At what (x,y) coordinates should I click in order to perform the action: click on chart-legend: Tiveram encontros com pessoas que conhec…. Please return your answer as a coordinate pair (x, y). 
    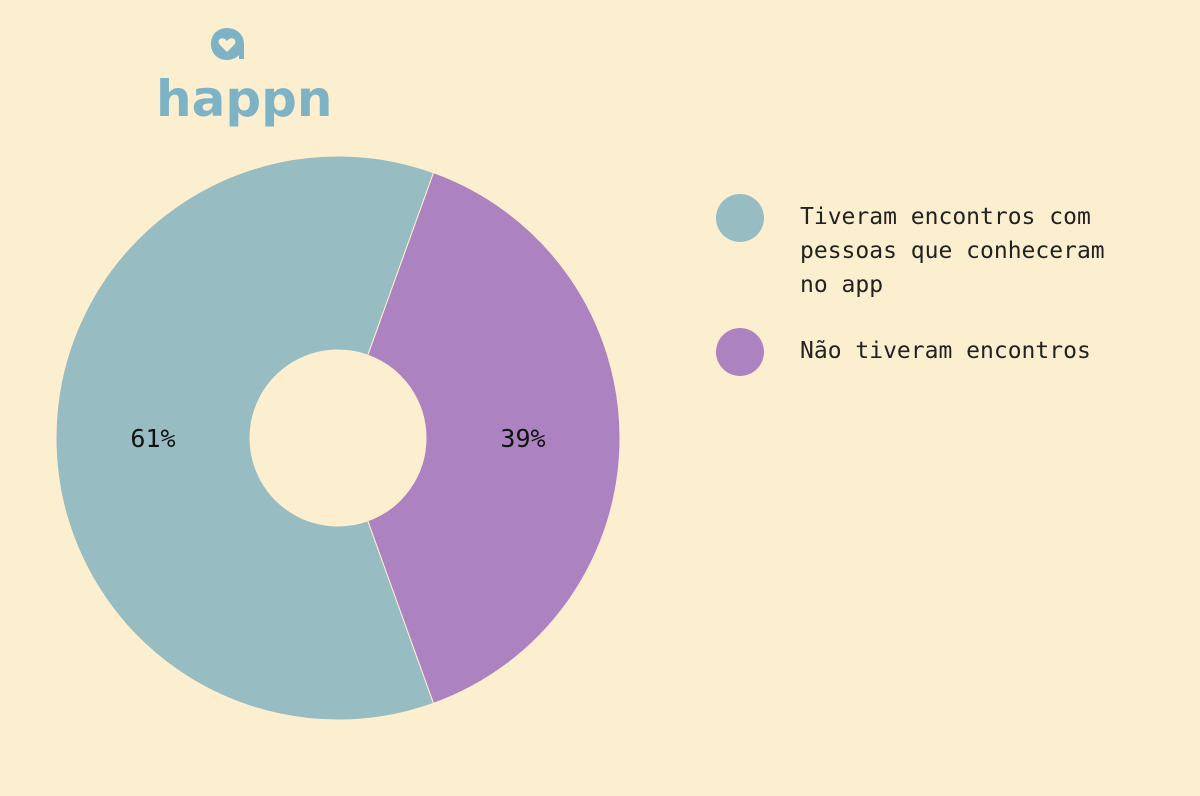
    Looking at the image, I should click on (946, 298).